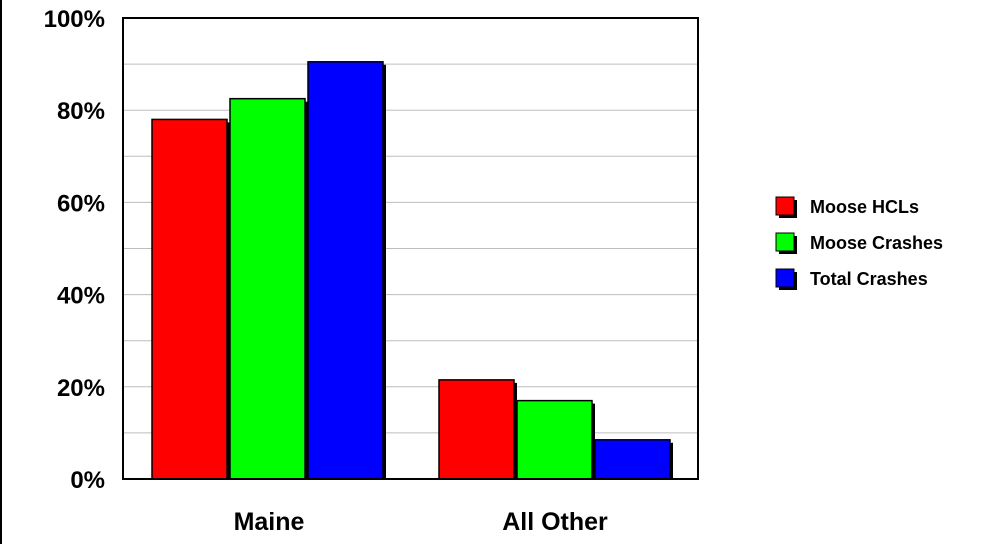 Image resolution: width=1008 pixels, height=544 pixels. Describe the element at coordinates (74, 250) in the screenshot. I see `y-axis-ticks: 0% 20% 40% 60% 80% 100%` at that location.